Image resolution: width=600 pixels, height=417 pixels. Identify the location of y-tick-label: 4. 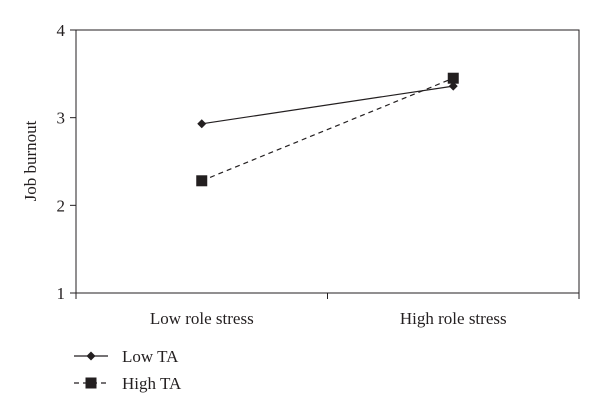
(61, 30).